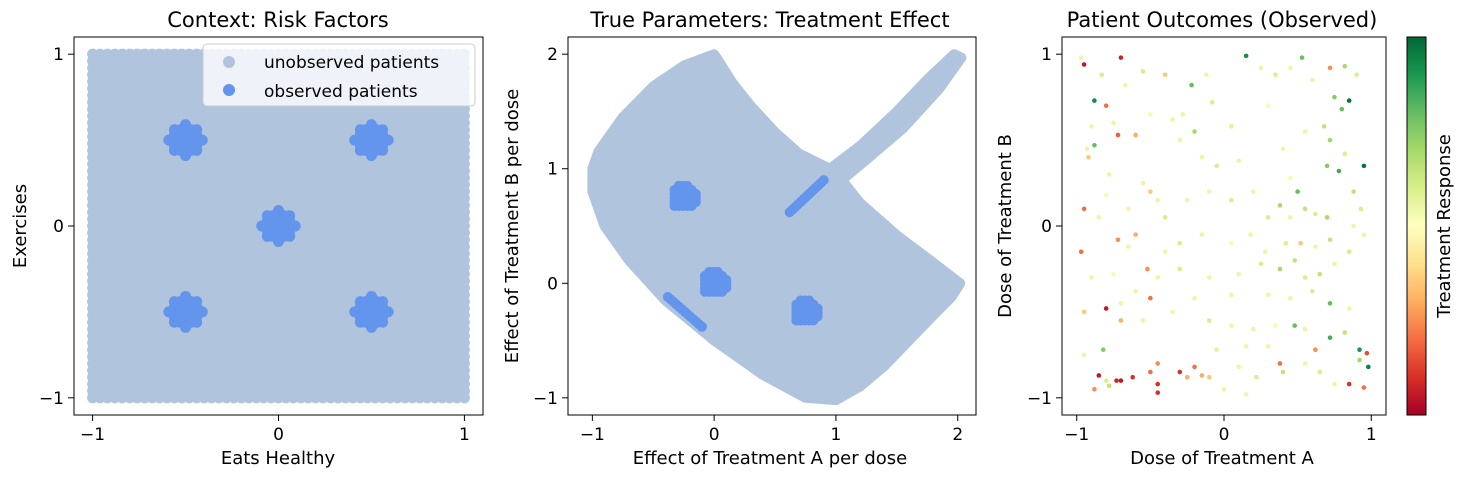  Describe the element at coordinates (769, 20) in the screenshot. I see `chart-title: True Parameters: Treatment Effect` at that location.